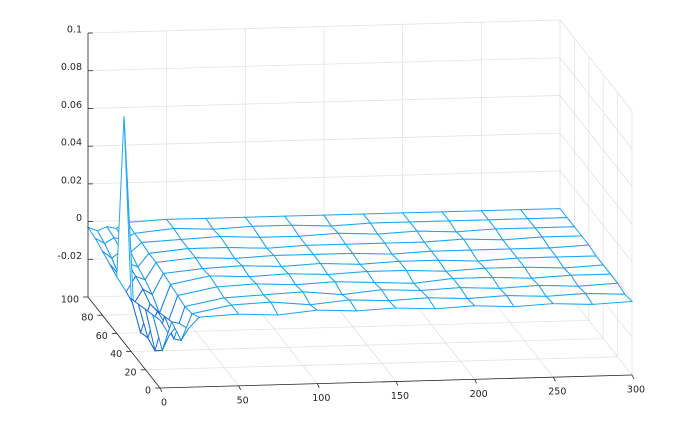 This screenshot has height=435, width=698. What do you see at coordinates (69, 256) in the screenshot?
I see `z-tick-label: -0.02` at bounding box center [69, 256].